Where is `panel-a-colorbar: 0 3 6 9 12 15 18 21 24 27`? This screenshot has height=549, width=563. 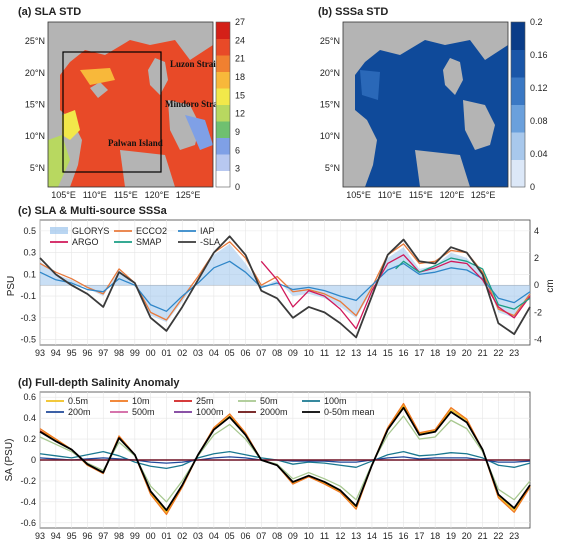
panel-a-colorbar: 0 3 6 9 12 15 18 21 24 27 is located at coordinates (230, 104).